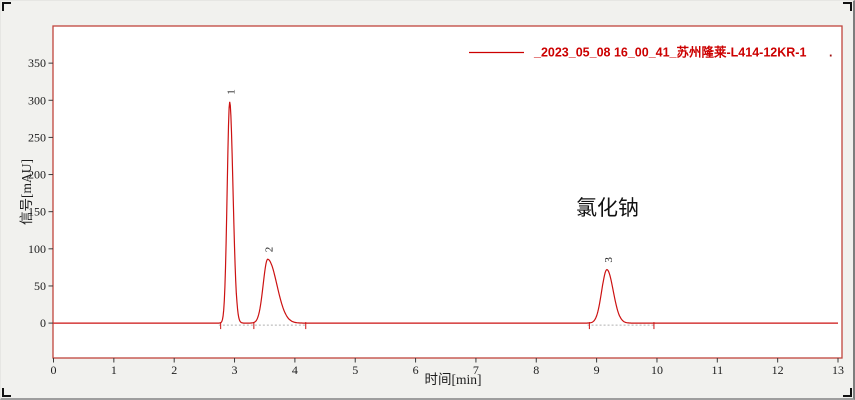  I want to click on y-tick-label: 150, so click(37, 212).